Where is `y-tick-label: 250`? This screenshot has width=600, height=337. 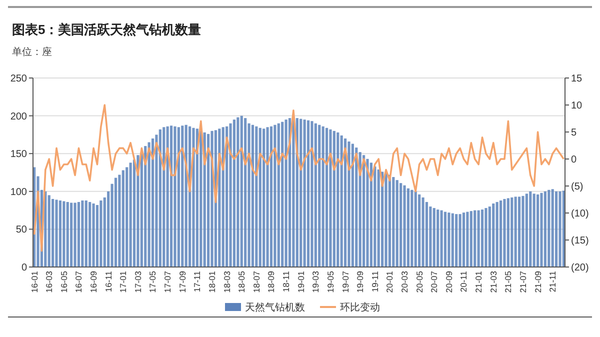
y-tick-label: 250 is located at coordinates (19, 79).